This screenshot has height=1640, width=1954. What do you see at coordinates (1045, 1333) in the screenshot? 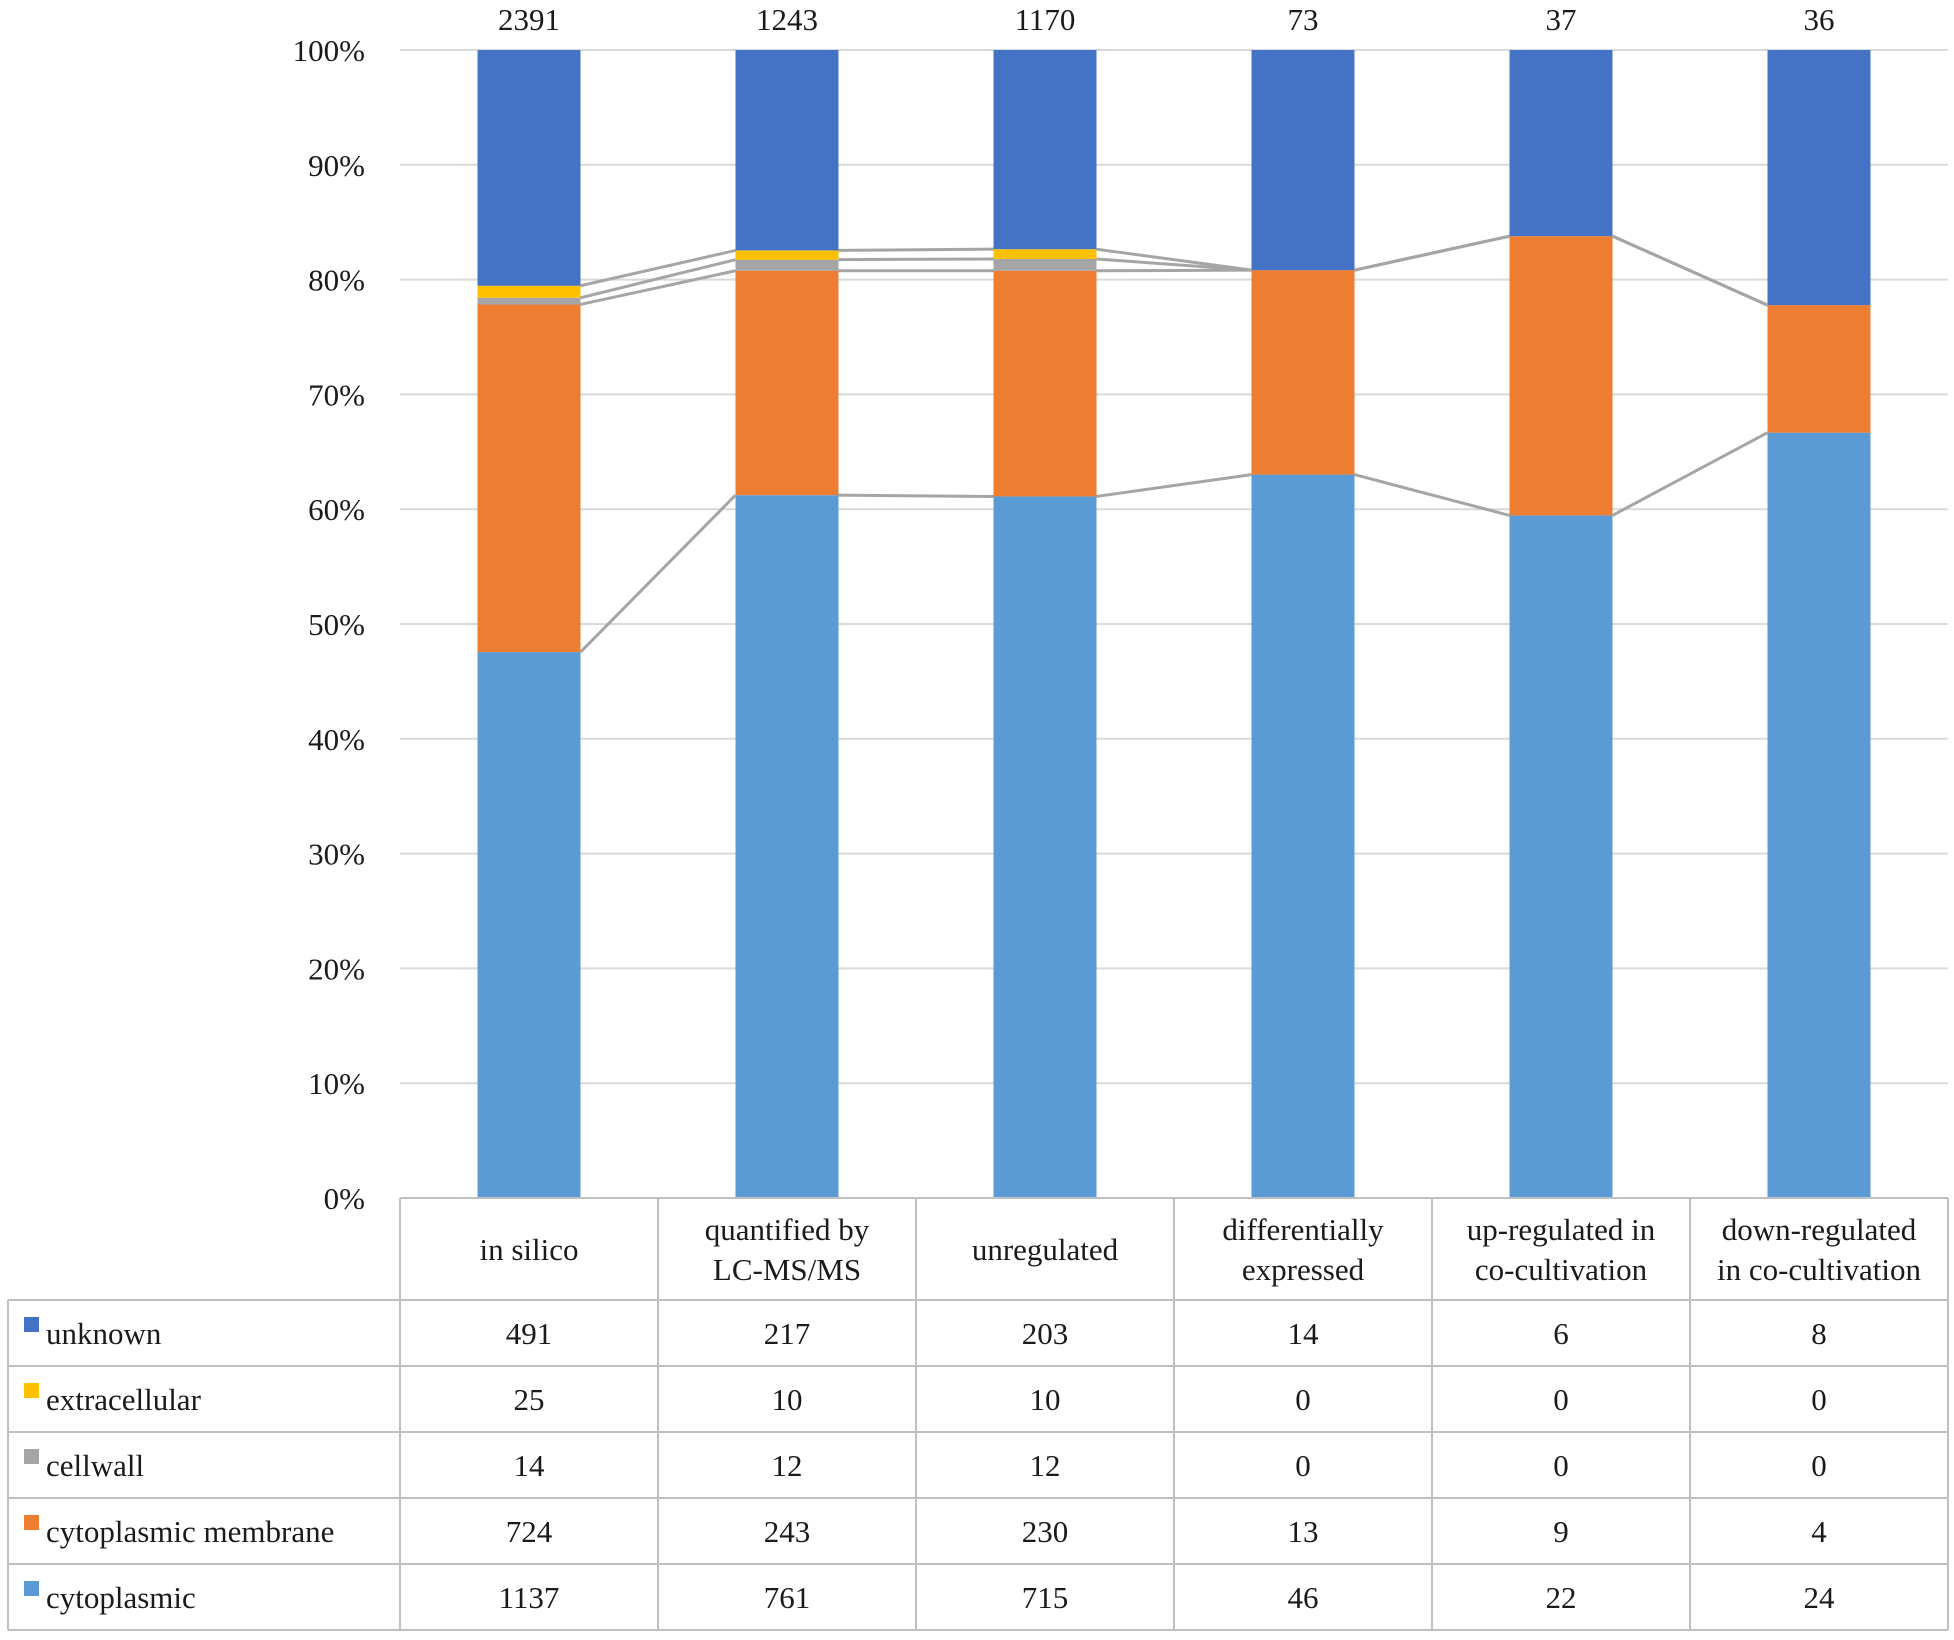
I see `table-cell-value: 203` at bounding box center [1045, 1333].